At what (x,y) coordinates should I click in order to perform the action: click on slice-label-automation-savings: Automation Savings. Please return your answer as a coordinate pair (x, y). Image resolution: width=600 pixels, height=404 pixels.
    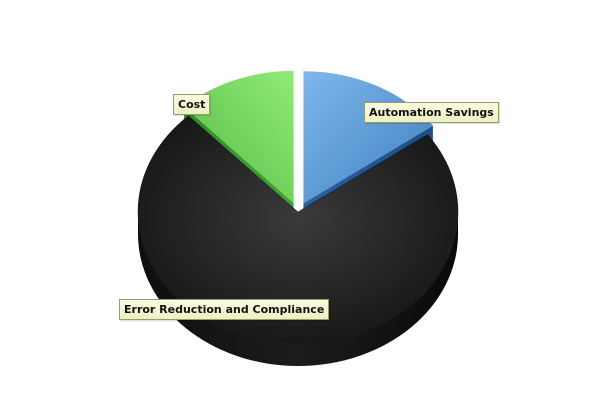
    Looking at the image, I should click on (431, 112).